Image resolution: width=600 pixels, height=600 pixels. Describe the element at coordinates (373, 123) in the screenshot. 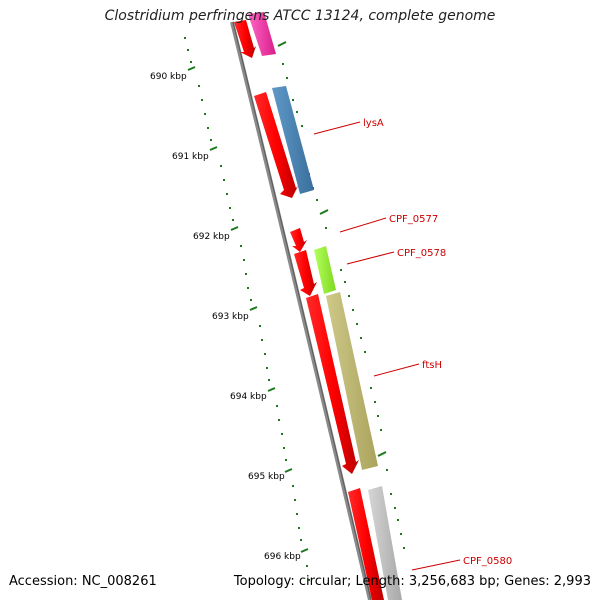

I see `gene-label: lysA` at that location.